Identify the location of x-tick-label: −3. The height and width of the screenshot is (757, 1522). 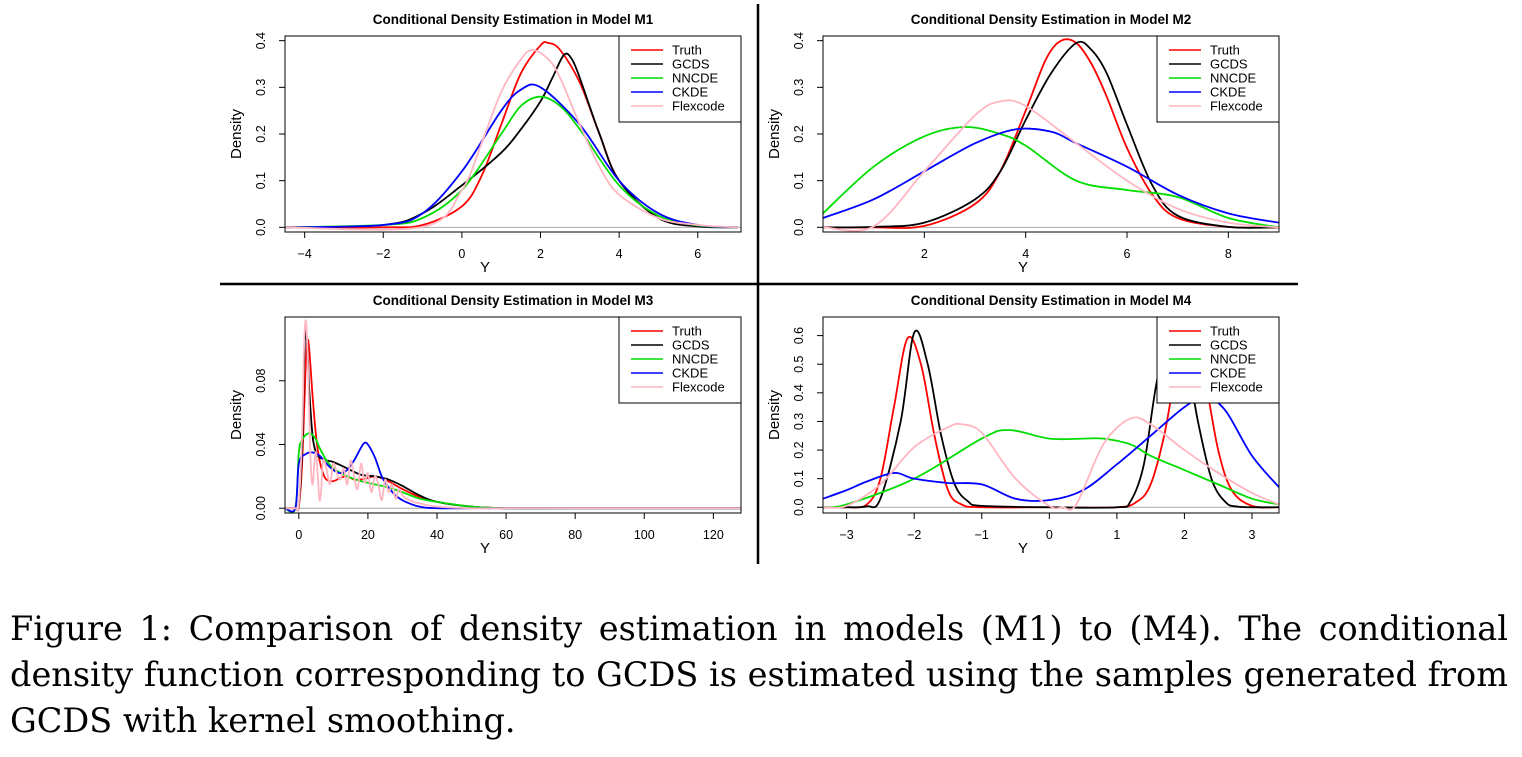
(847, 535).